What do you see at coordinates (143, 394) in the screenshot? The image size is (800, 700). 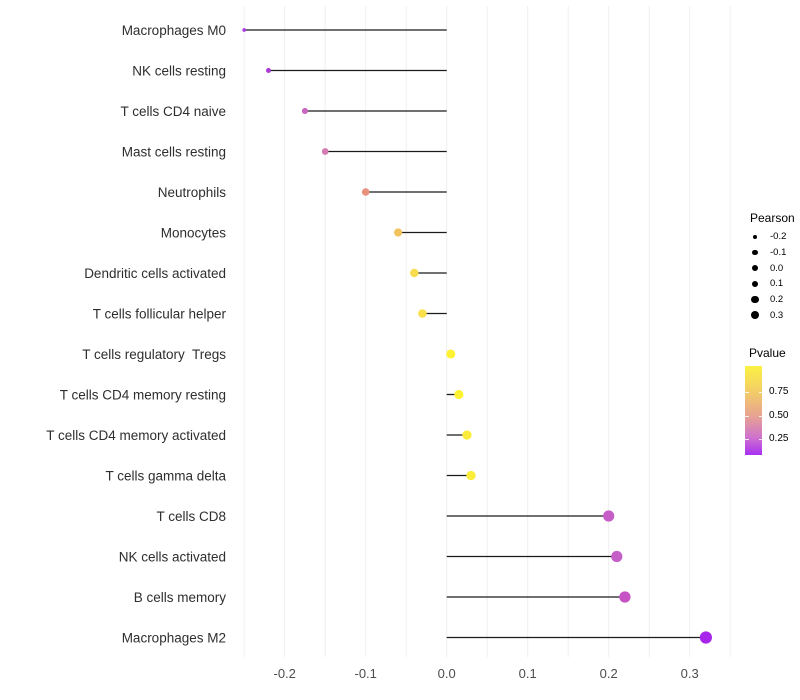 I see `y-axis-label: T cells CD4 memory resting` at bounding box center [143, 394].